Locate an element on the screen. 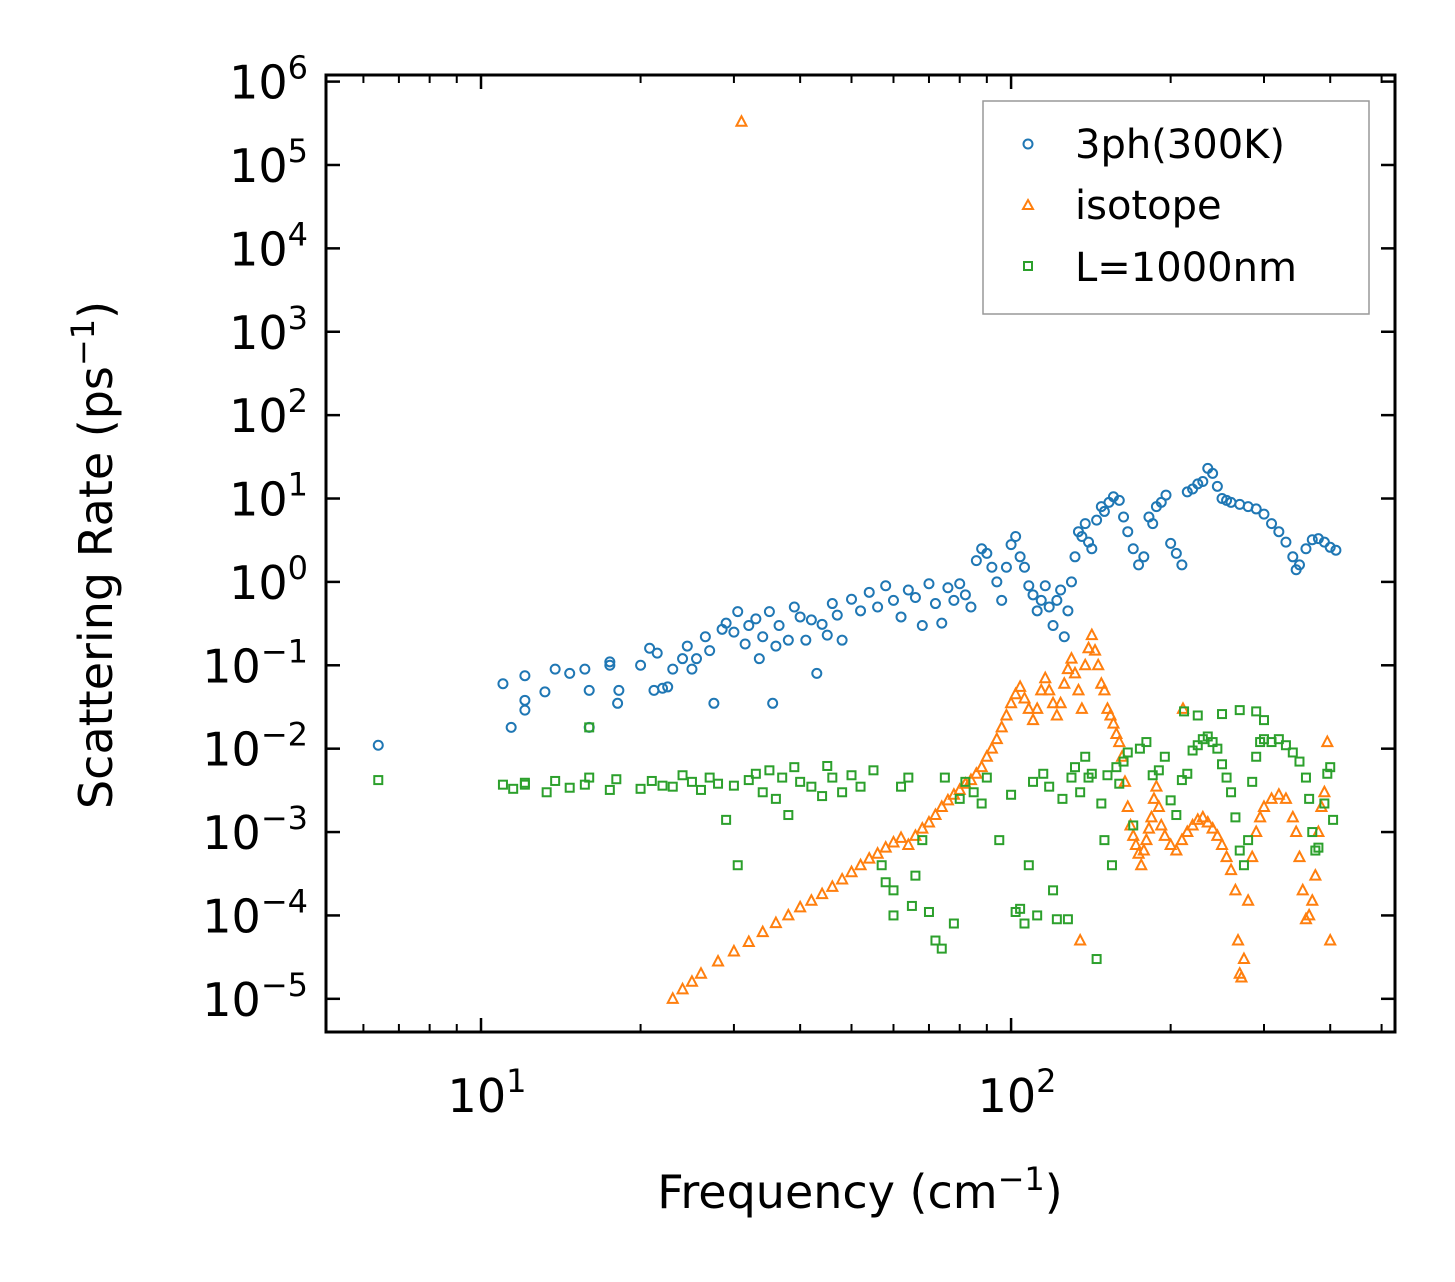  x-tick-label-exp: 1 is located at coordinates (516, 1081).